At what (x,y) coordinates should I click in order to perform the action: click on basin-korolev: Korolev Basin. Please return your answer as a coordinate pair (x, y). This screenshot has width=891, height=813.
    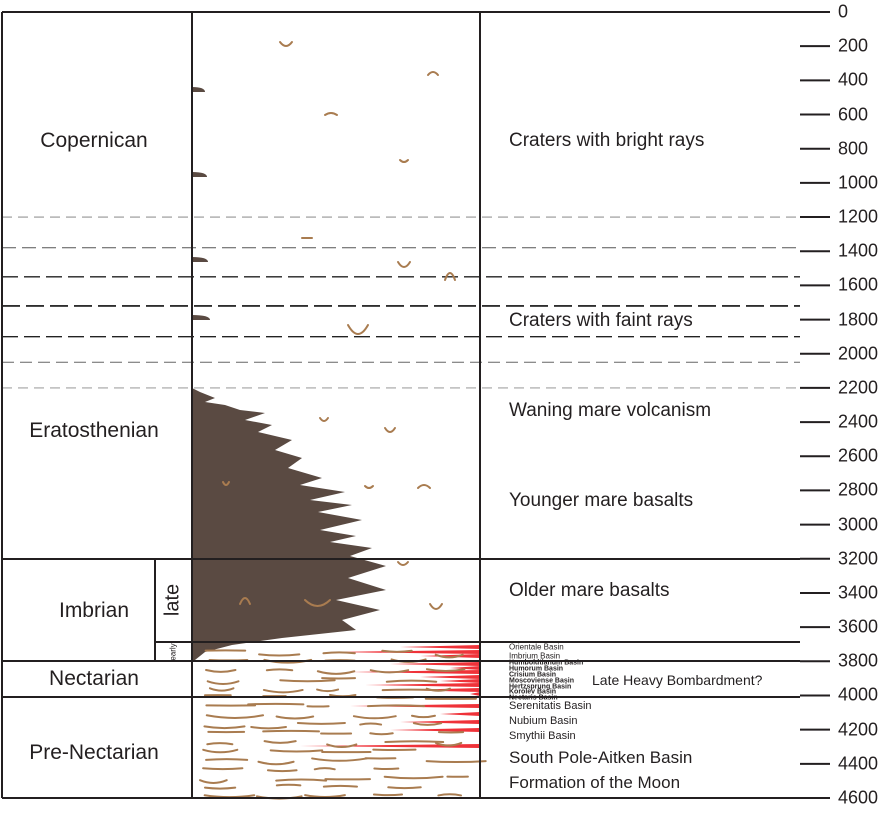
    Looking at the image, I should click on (533, 692).